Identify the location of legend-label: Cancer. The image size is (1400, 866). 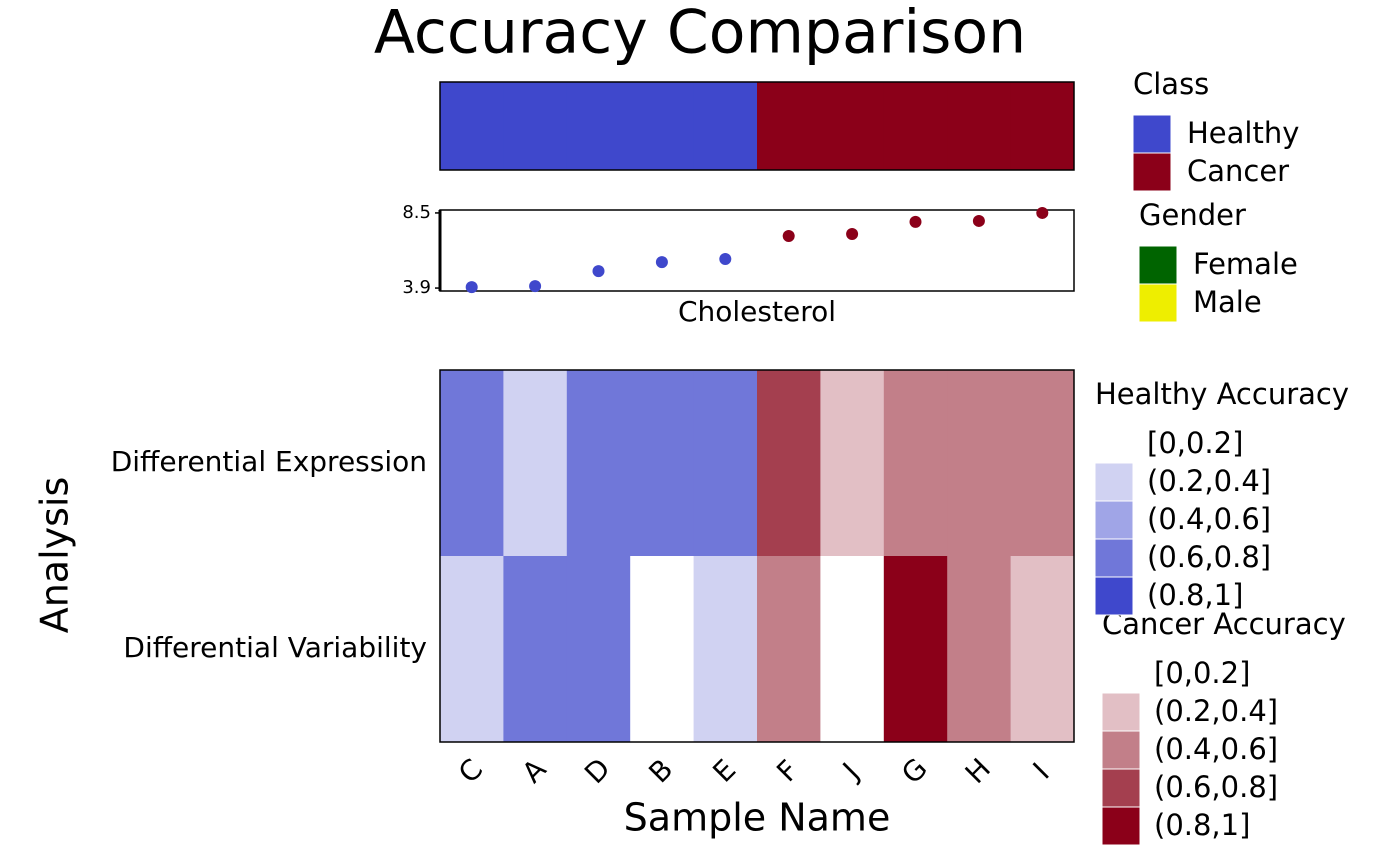
(1238, 171).